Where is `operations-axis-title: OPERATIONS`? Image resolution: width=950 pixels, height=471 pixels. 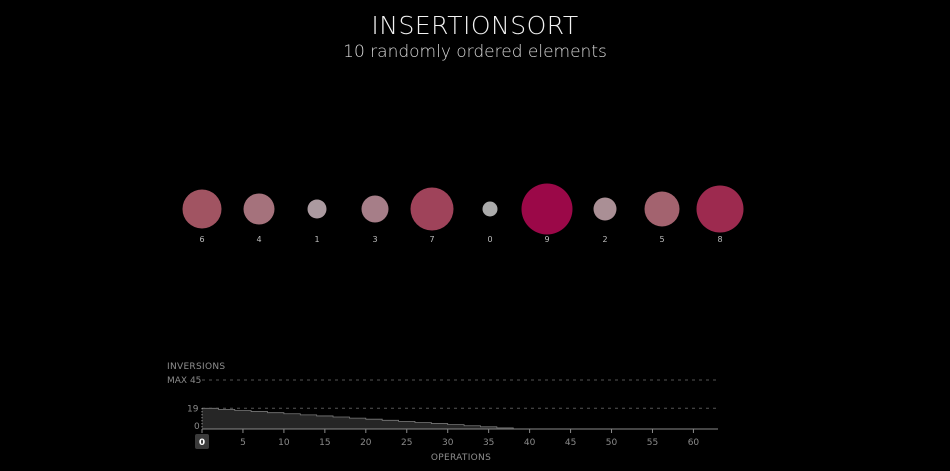 operations-axis-title: OPERATIONS is located at coordinates (461, 458).